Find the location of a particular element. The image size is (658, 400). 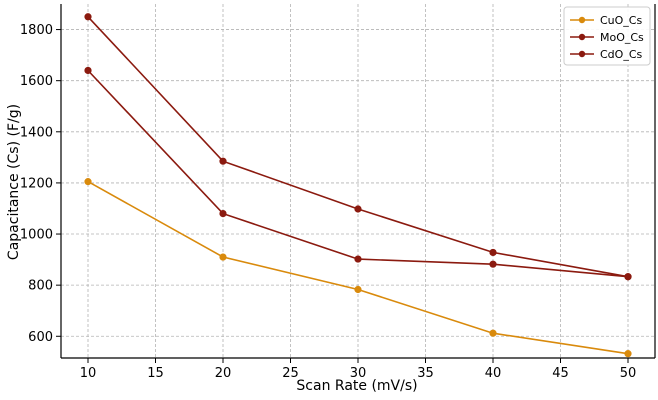

x-tick-label: 25 is located at coordinates (290, 373).